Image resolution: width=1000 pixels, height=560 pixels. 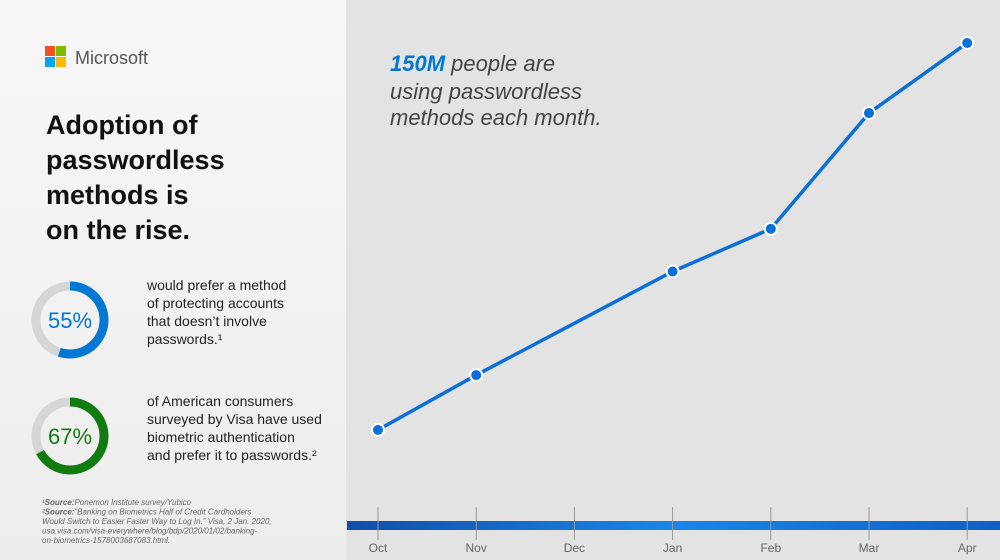 What do you see at coordinates (221, 437) in the screenshot?
I see `stat-text: biometric authentication` at bounding box center [221, 437].